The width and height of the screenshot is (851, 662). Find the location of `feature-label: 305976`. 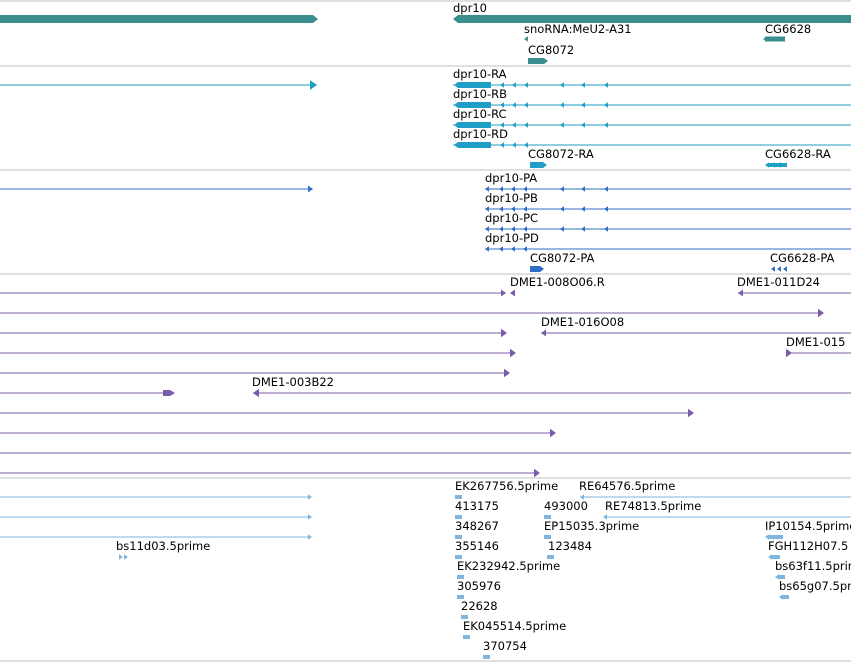

feature-label: 305976 is located at coordinates (479, 586).